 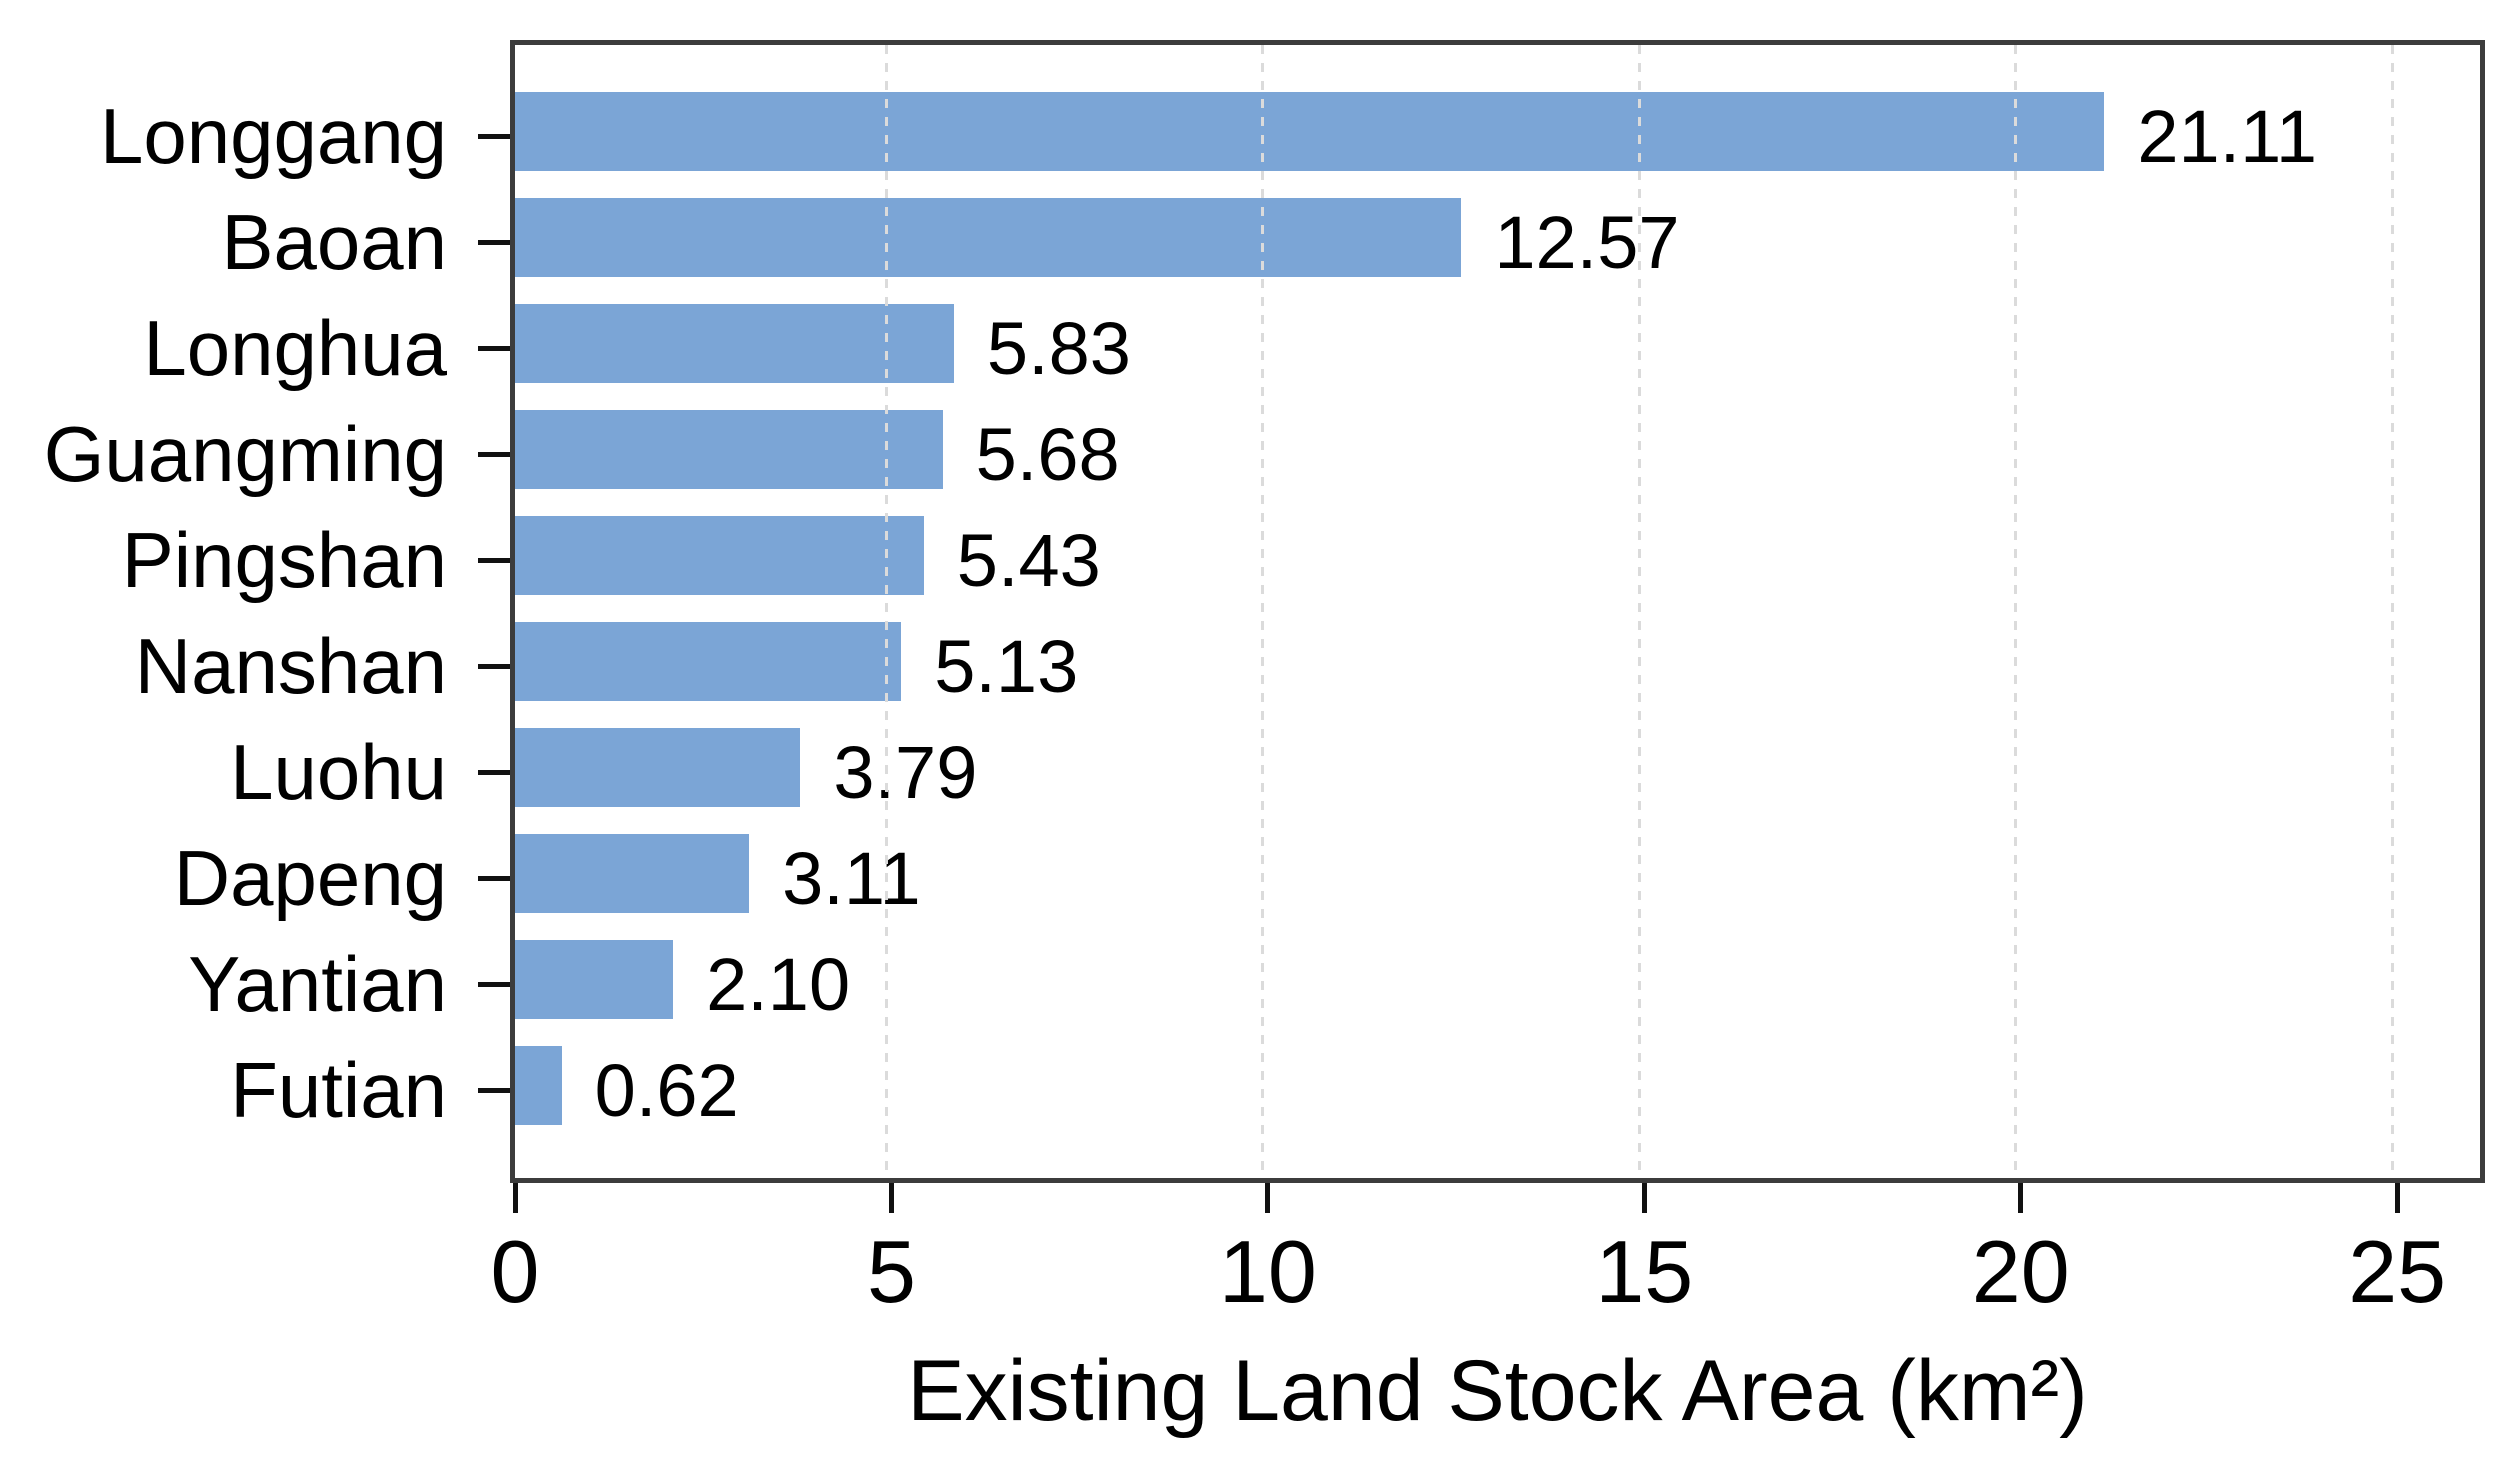 What do you see at coordinates (338, 772) in the screenshot?
I see `category-label: Luohu` at bounding box center [338, 772].